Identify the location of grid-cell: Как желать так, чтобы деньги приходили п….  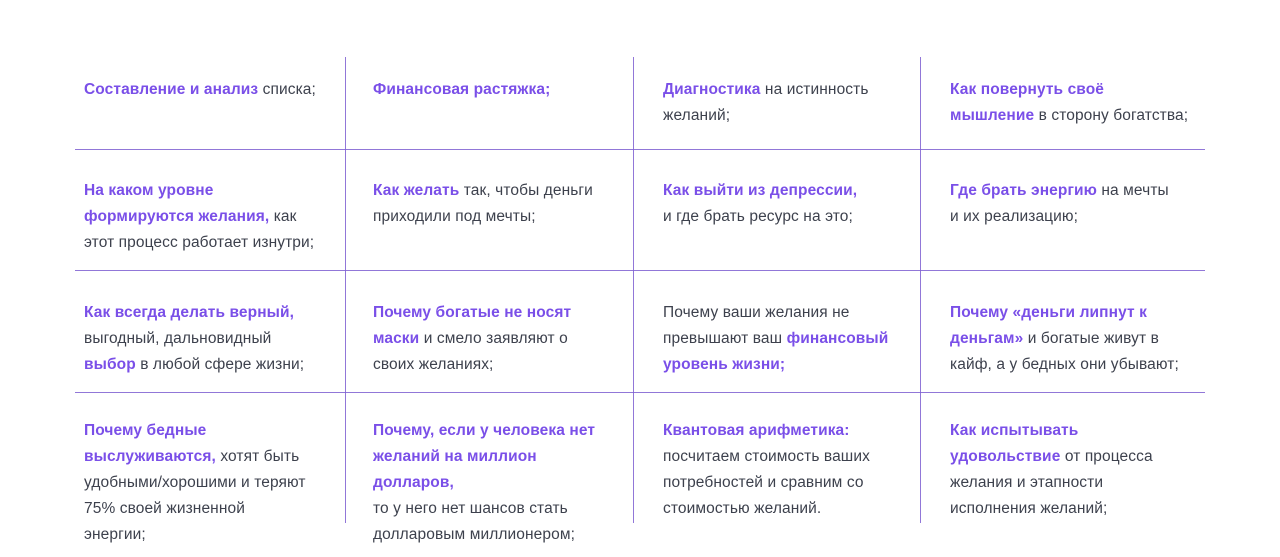
(489, 209).